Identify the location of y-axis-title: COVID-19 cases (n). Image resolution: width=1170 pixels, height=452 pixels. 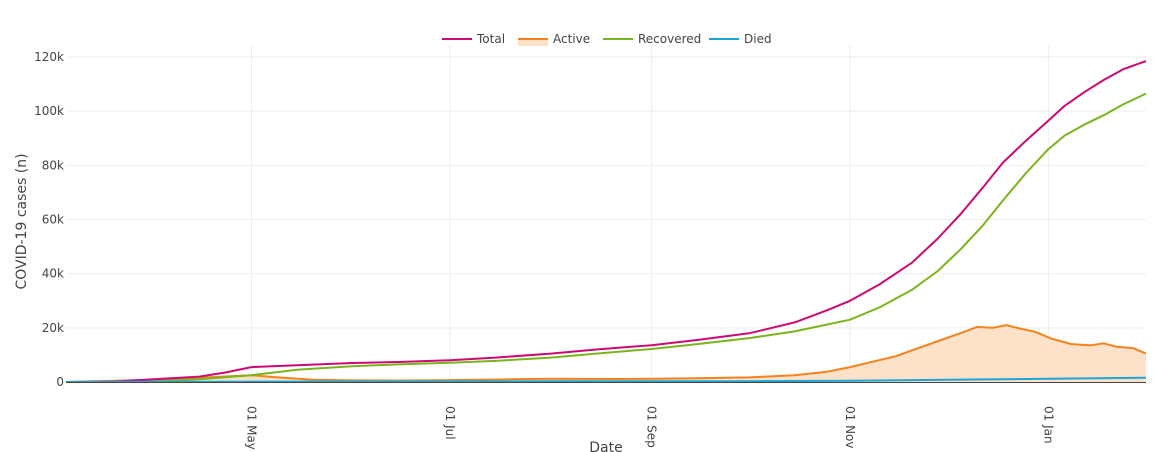
(22, 221).